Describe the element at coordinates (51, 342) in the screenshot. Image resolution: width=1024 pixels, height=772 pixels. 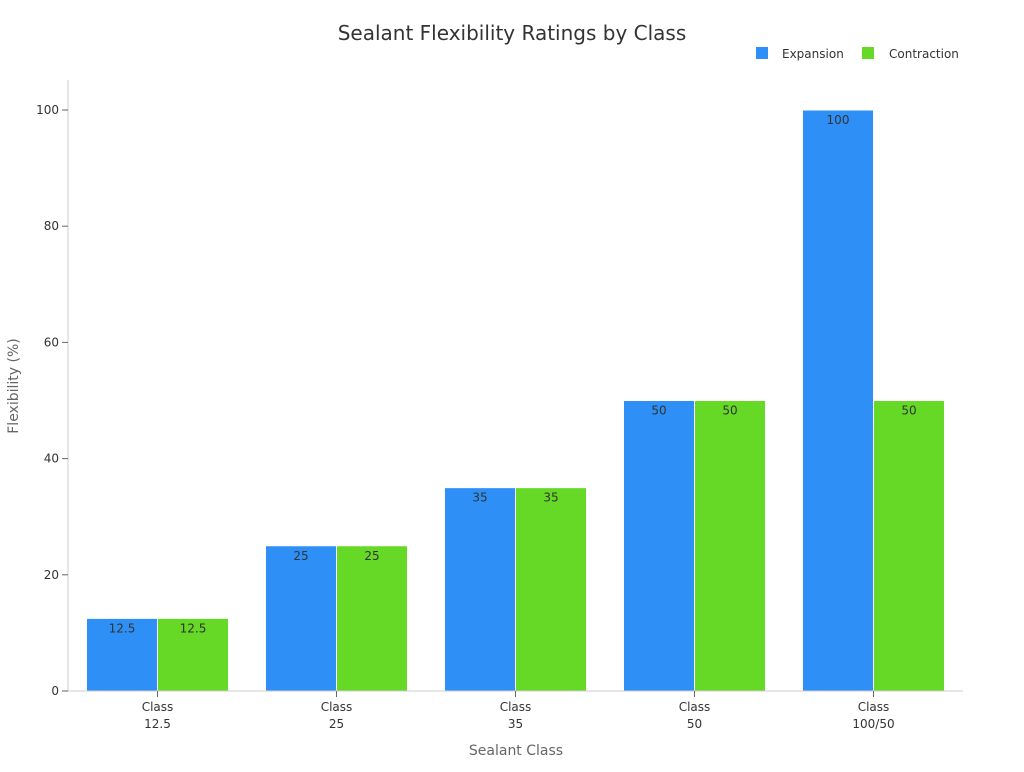
I see `y-tick-label: 60` at that location.